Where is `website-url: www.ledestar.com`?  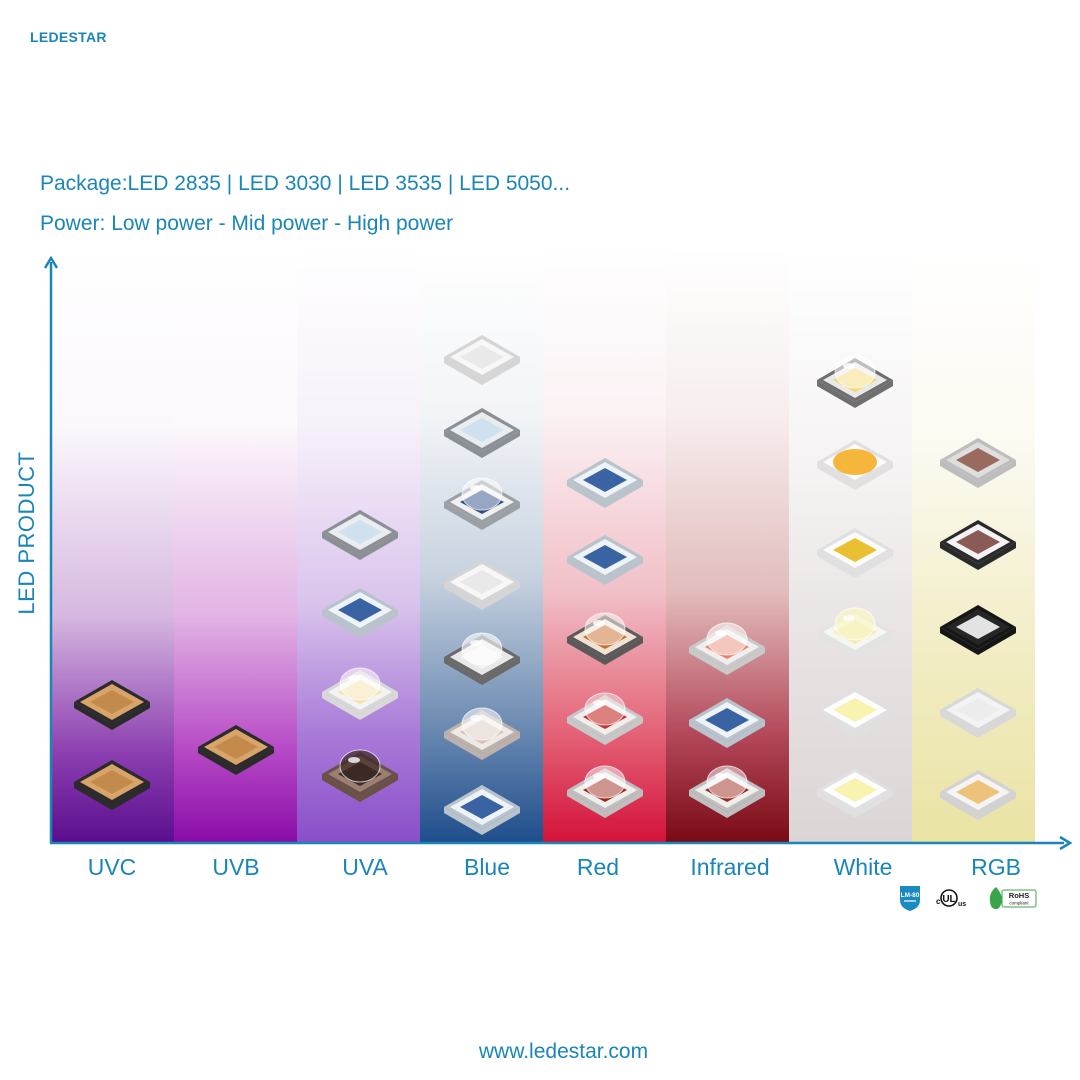 website-url: www.ledestar.com is located at coordinates (563, 1051).